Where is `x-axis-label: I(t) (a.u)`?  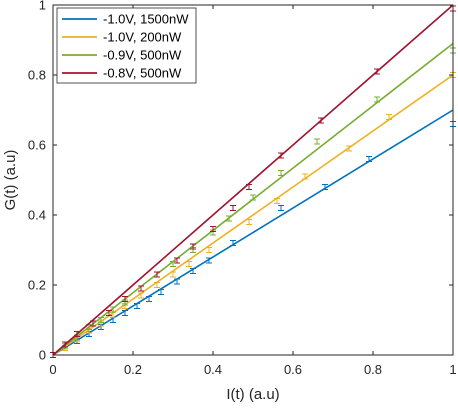
x-axis-label: I(t) (a.u) is located at coordinates (252, 394).